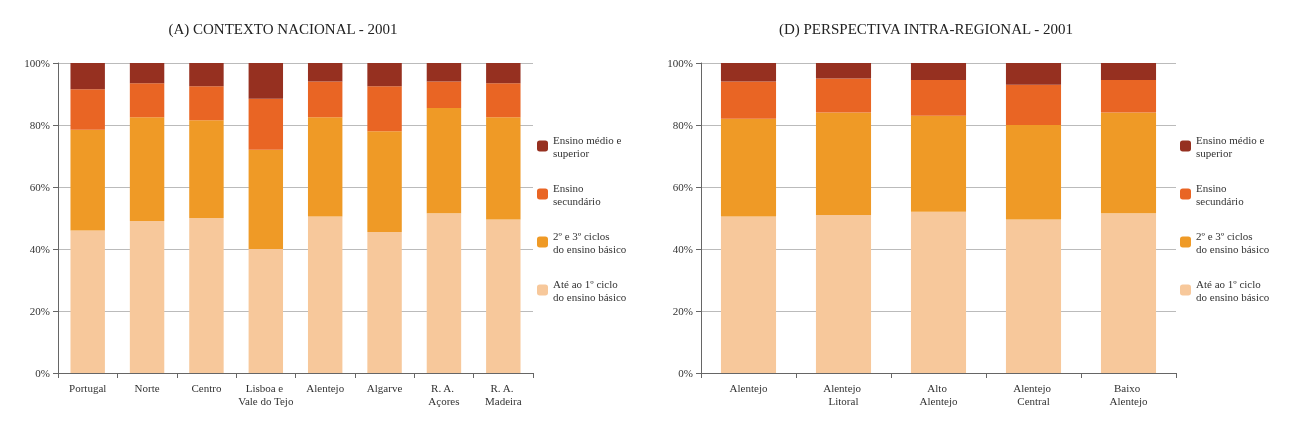 Image resolution: width=1294 pixels, height=438 pixels. Describe the element at coordinates (384, 387) in the screenshot. I see `x-tick-label: Algarve` at that location.